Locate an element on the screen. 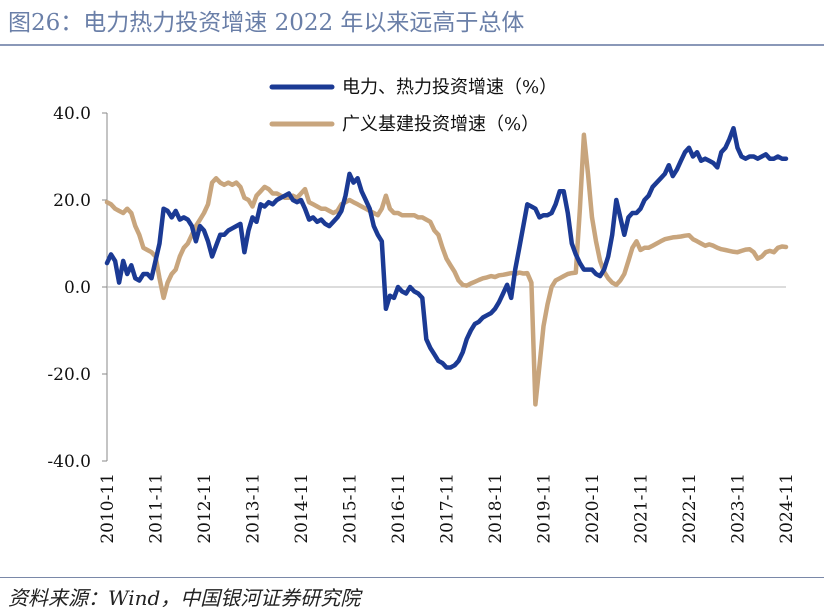 Image resolution: width=824 pixels, height=611 pixels. chart-legend: 电力、热力投资增速（%） 广义基建投资增速（%） is located at coordinates (413, 106).